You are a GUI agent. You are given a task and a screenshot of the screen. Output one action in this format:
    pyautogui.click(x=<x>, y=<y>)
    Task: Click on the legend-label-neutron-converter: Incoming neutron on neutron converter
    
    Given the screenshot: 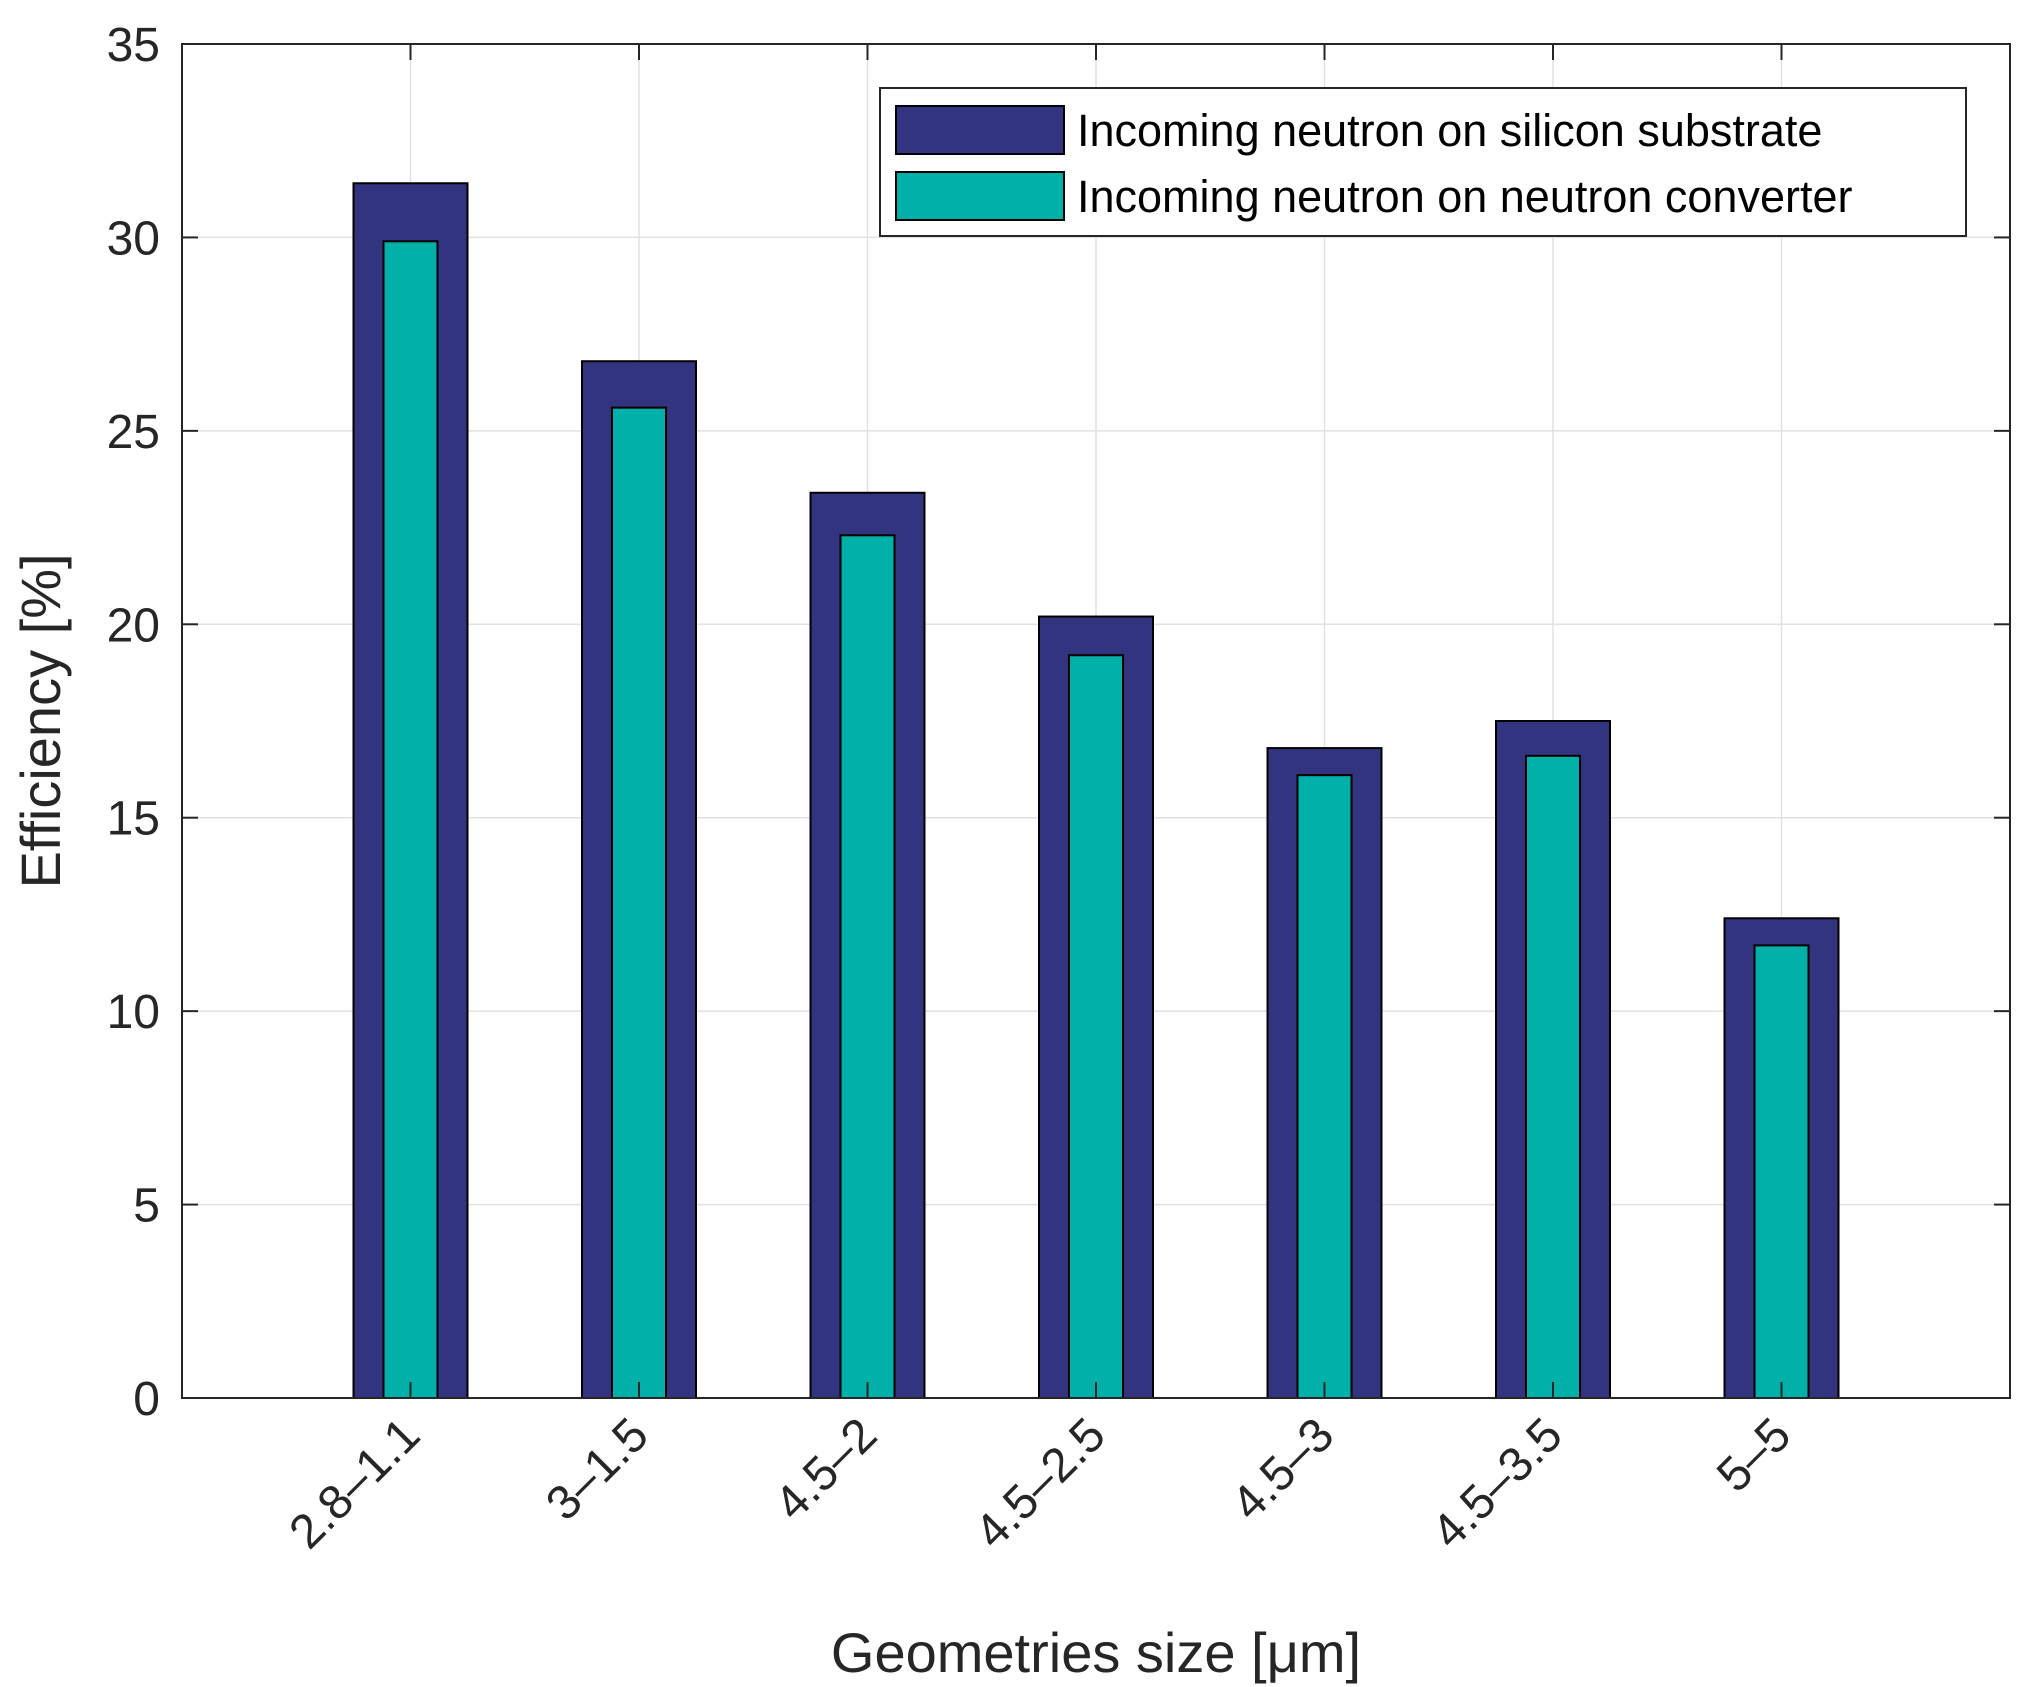 What is the action you would take?
    pyautogui.click(x=1464, y=196)
    